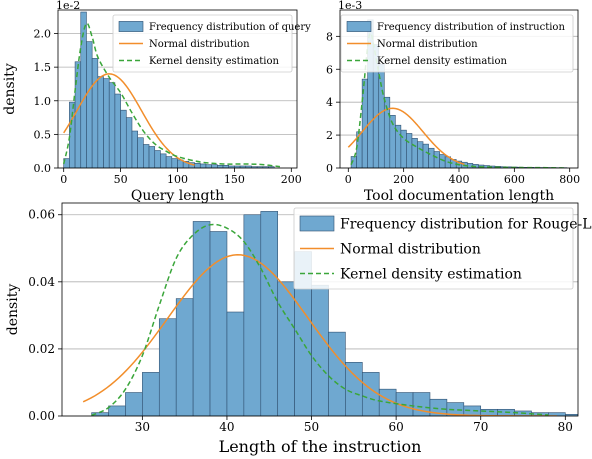 The width and height of the screenshot is (592, 459). What do you see at coordinates (329, 36) in the screenshot?
I see `y-tick-label: 8` at bounding box center [329, 36].